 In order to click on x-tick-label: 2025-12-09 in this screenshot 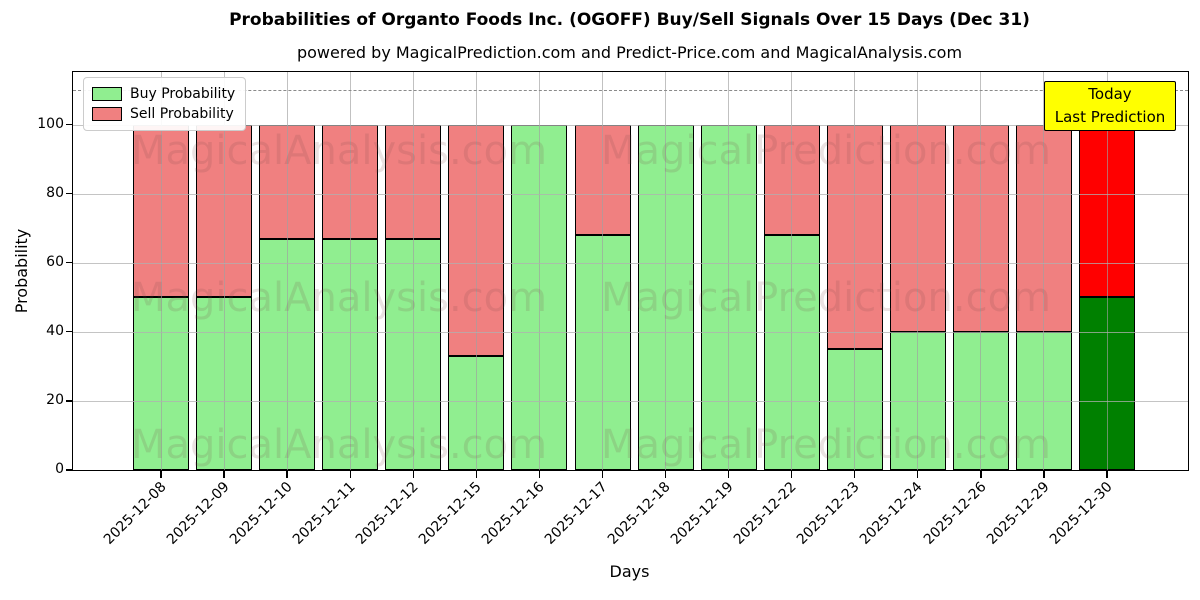, I will do `click(198, 513)`.